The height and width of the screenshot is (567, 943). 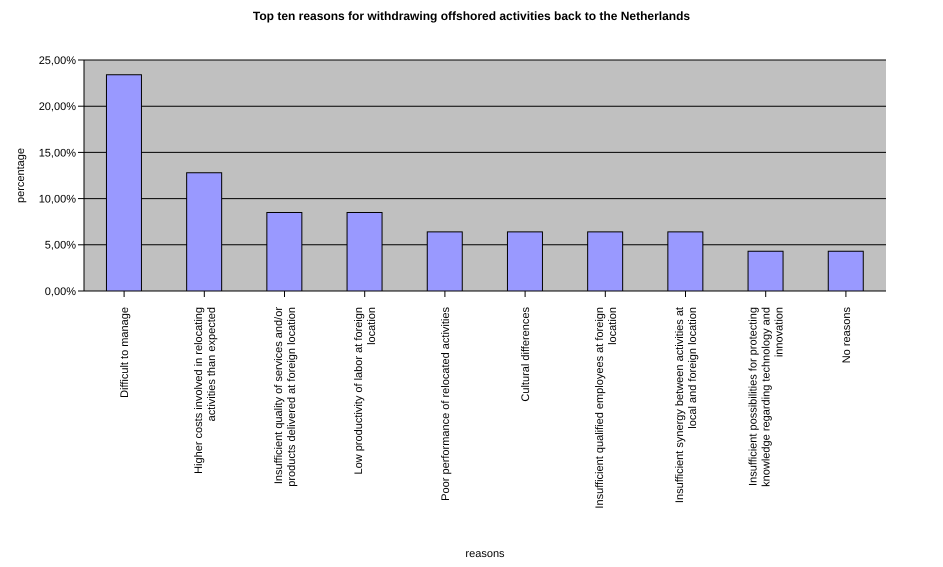 I want to click on x-tick-label: Insufficient possibilities for protecting knowledge regarding technology and innovation, so click(x=767, y=397).